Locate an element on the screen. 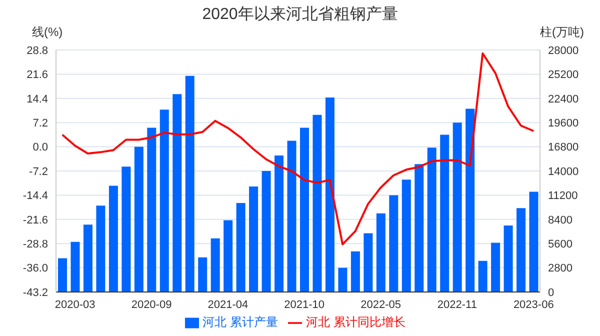 This screenshot has height=336, width=600. y-tick-label: -43.2 is located at coordinates (35, 292).